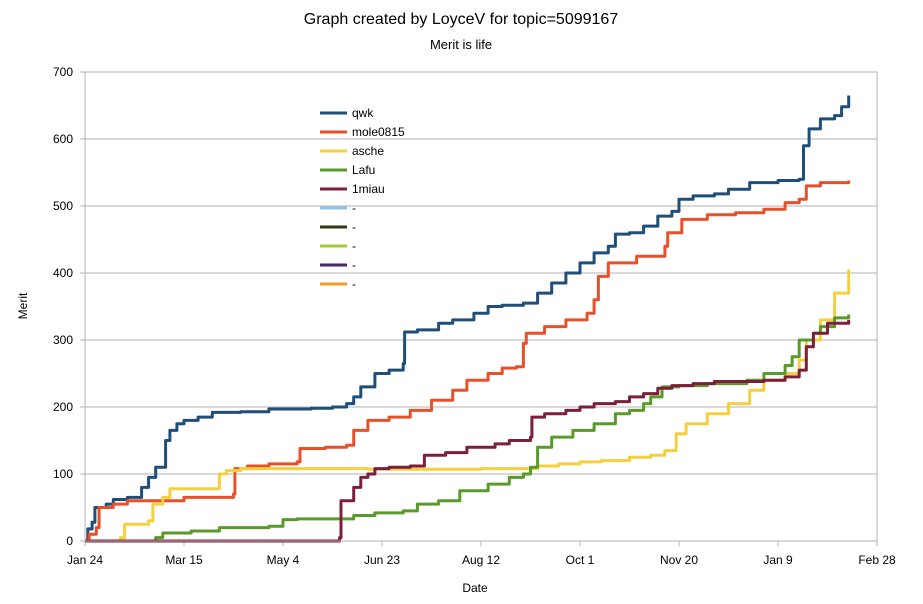 The width and height of the screenshot is (923, 604). Describe the element at coordinates (63, 340) in the screenshot. I see `y-tick-label: 300` at that location.